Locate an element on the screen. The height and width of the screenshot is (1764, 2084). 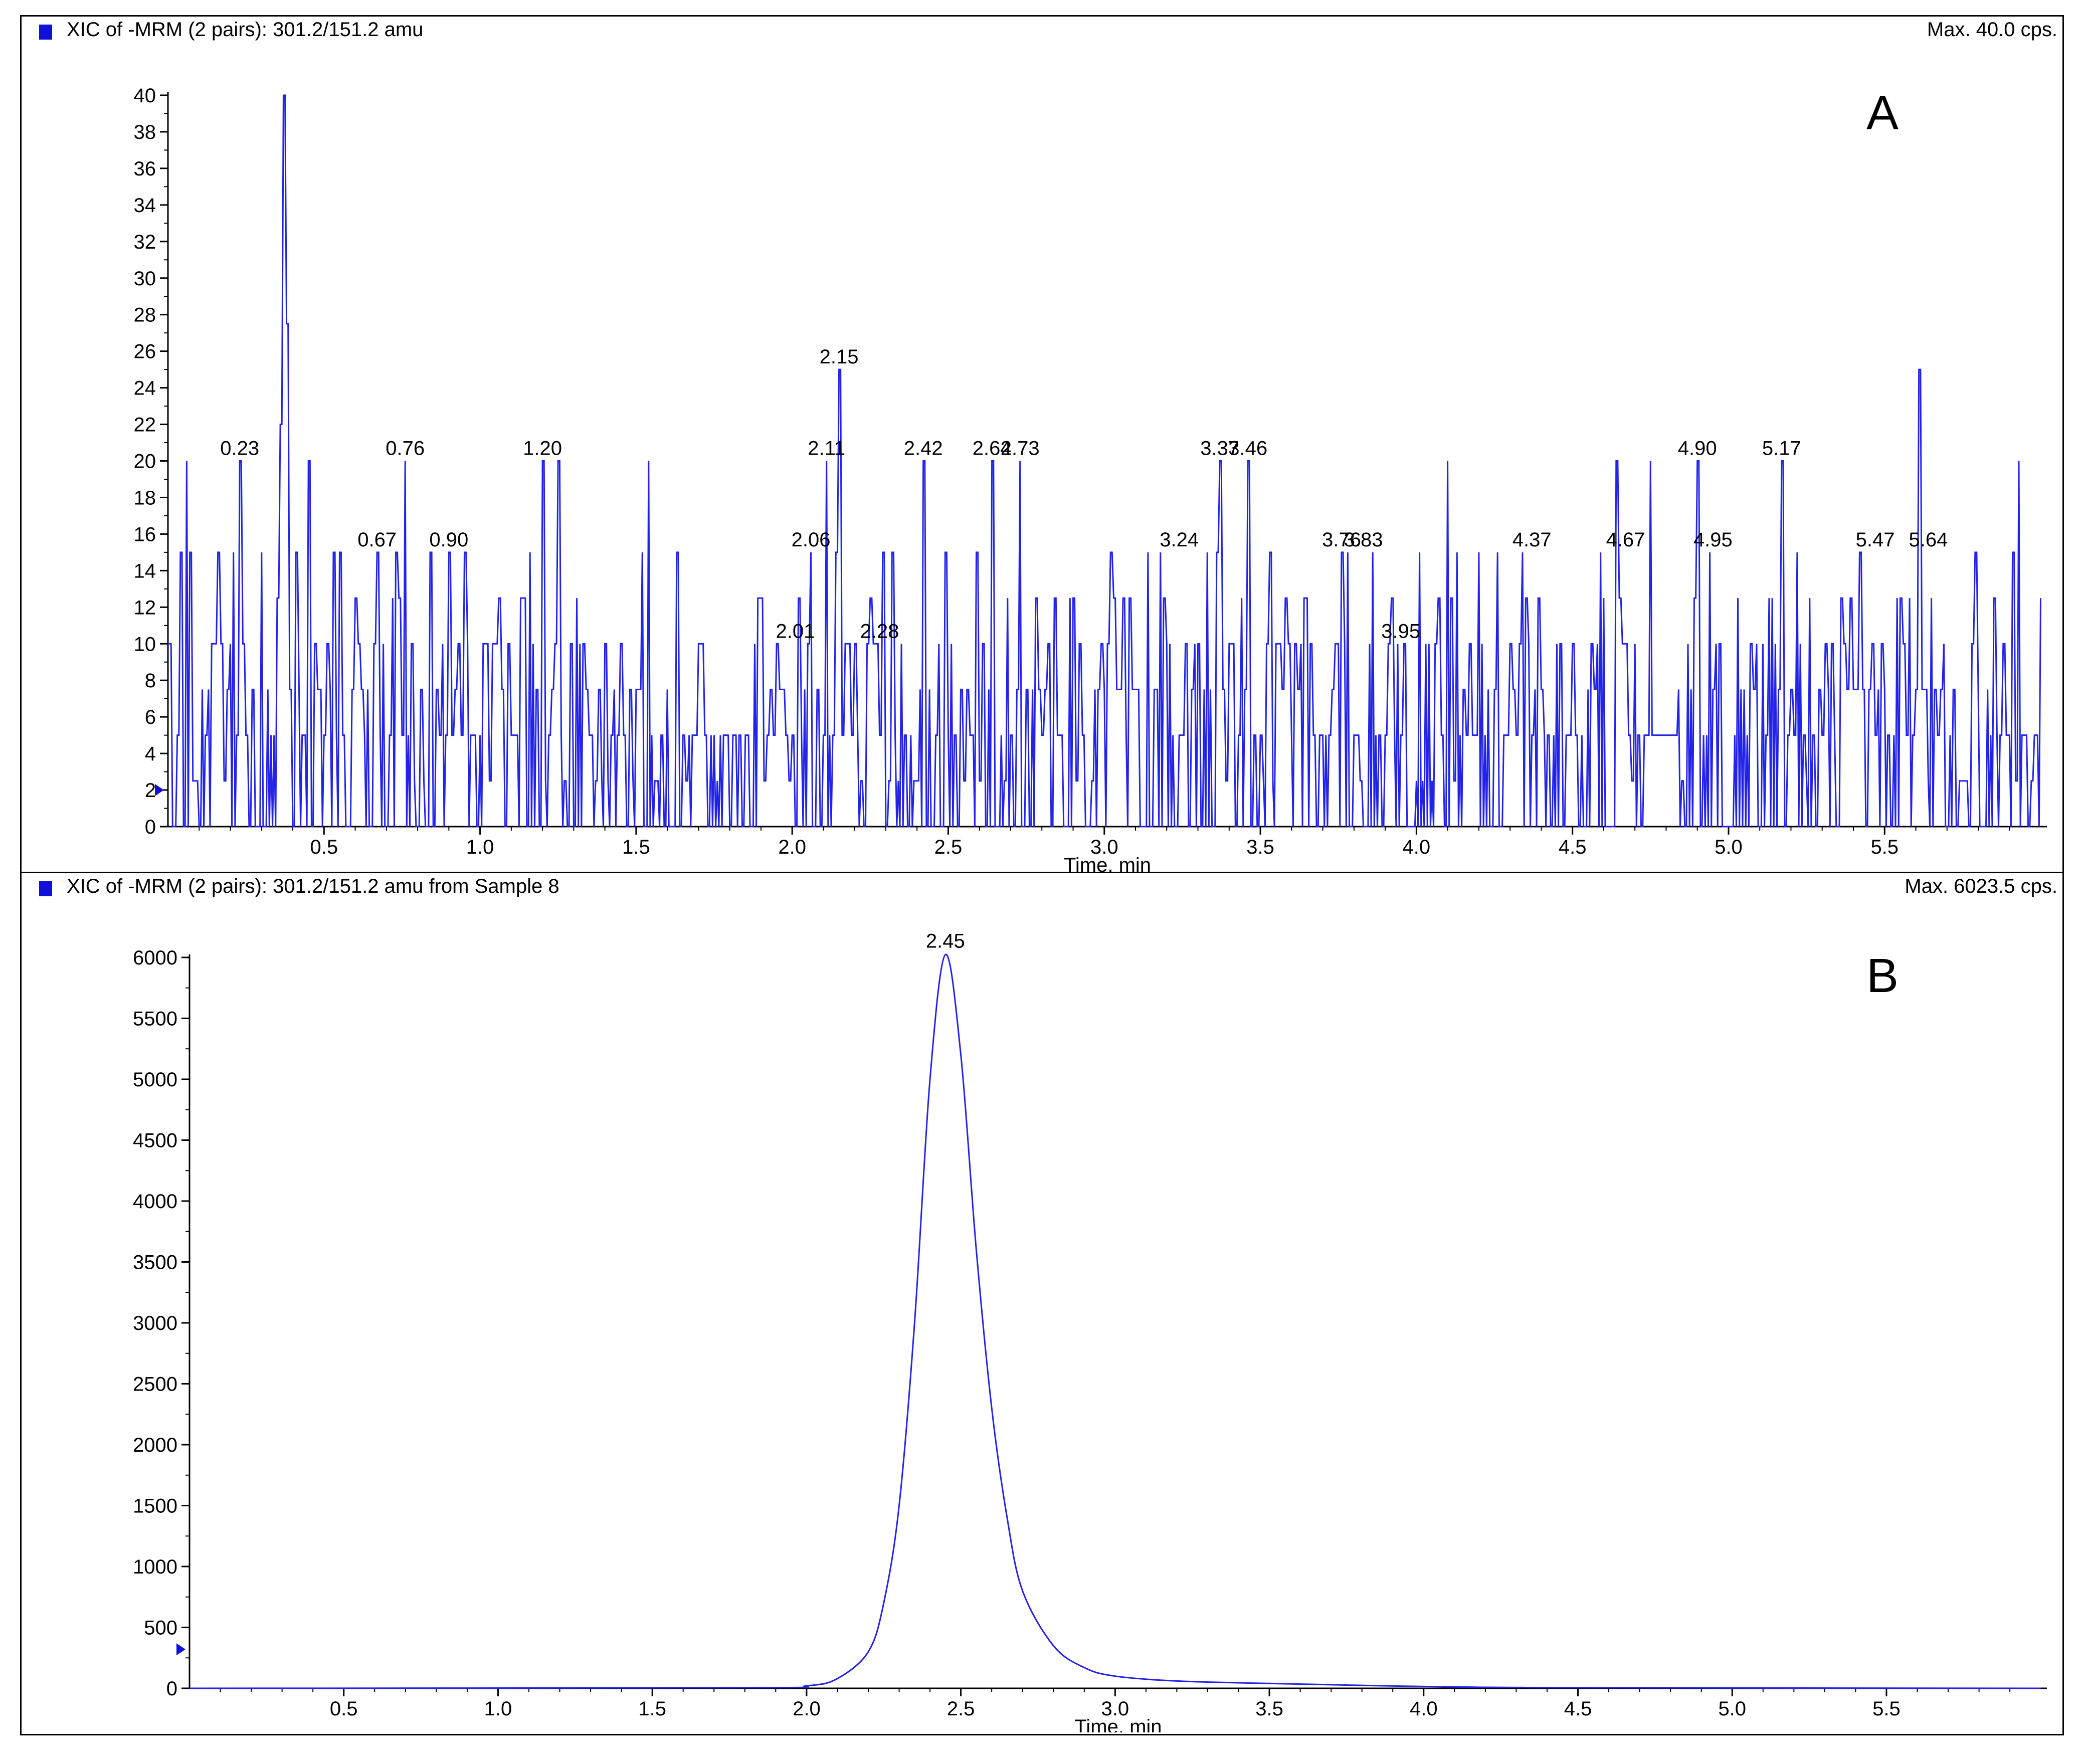
panel-a-peak-label: 2.11 is located at coordinates (826, 449).